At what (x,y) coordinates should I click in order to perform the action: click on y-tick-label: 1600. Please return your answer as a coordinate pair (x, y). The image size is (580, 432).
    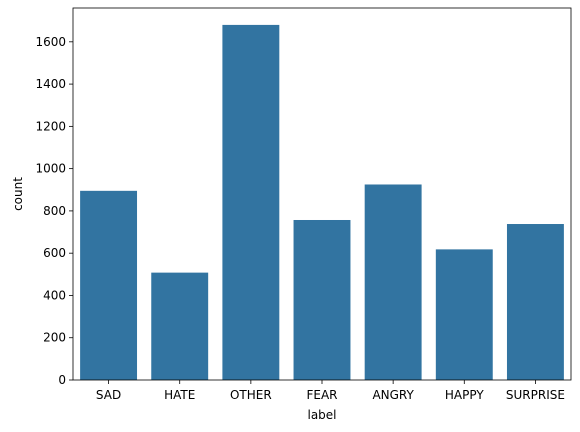
    Looking at the image, I should click on (50, 42).